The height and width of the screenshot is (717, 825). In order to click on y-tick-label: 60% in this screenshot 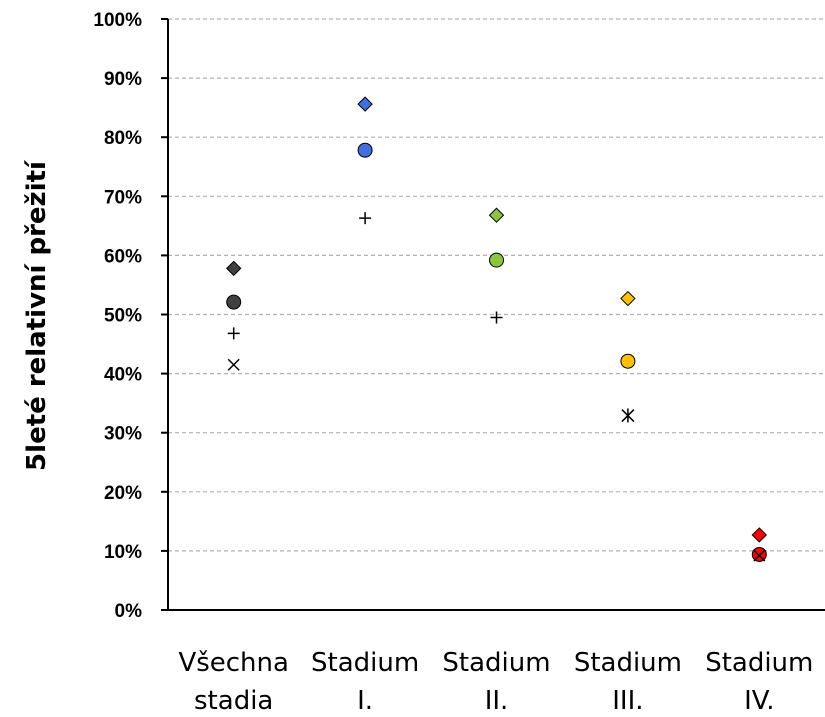, I will do `click(123, 256)`.